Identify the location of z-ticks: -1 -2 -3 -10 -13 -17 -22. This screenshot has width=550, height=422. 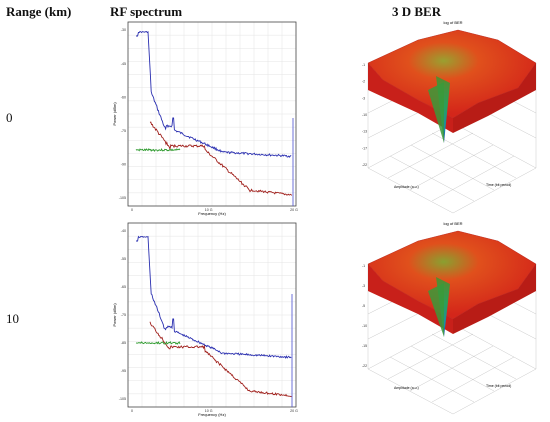
(364, 115).